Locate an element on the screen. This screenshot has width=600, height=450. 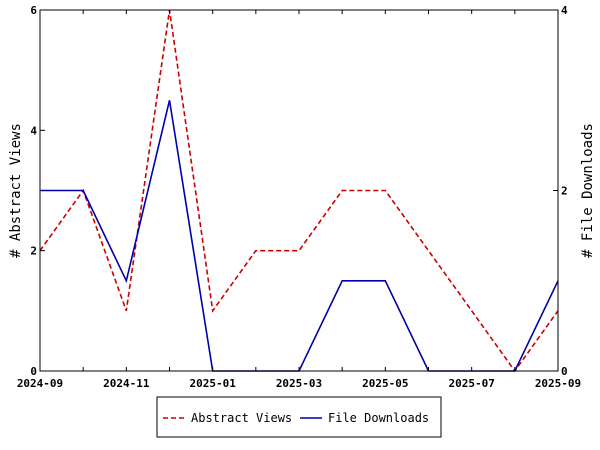
x-tick-label: 2025-07 is located at coordinates (471, 383).